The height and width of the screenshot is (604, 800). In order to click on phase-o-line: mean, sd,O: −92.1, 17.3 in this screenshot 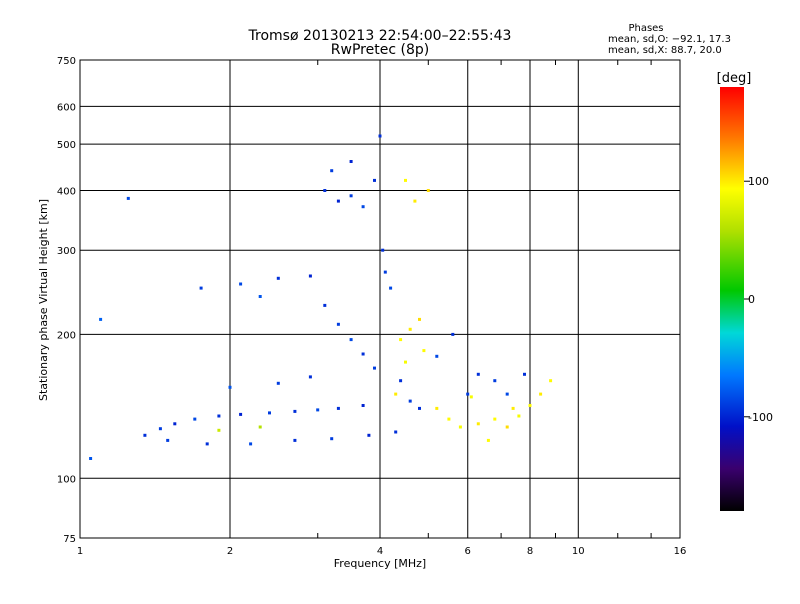, I will do `click(669, 39)`.